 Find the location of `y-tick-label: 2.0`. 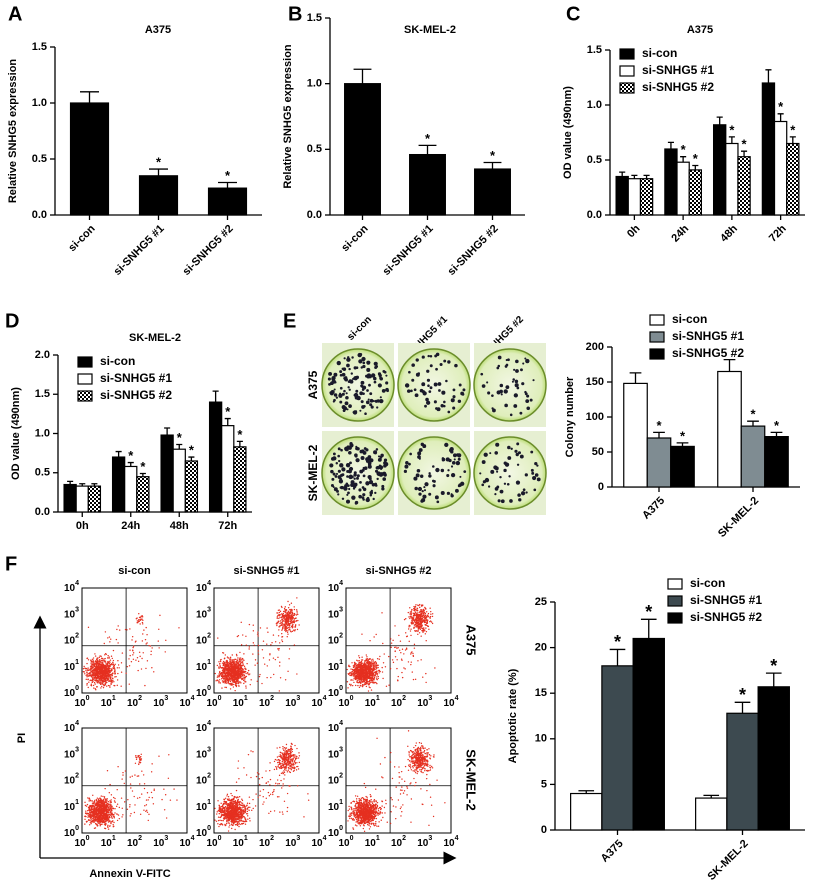

y-tick-label: 2.0 is located at coordinates (42, 355).